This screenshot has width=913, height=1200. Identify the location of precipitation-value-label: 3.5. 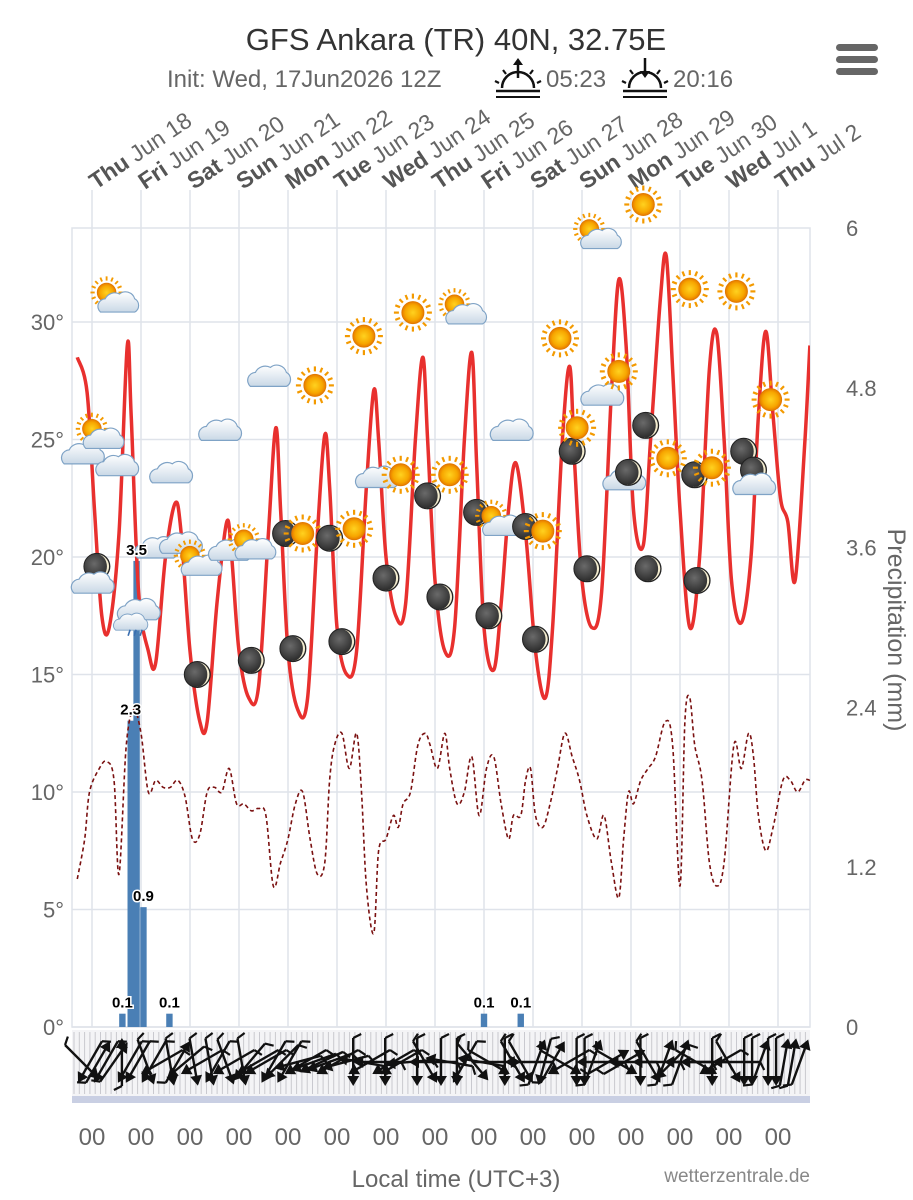
(136, 550).